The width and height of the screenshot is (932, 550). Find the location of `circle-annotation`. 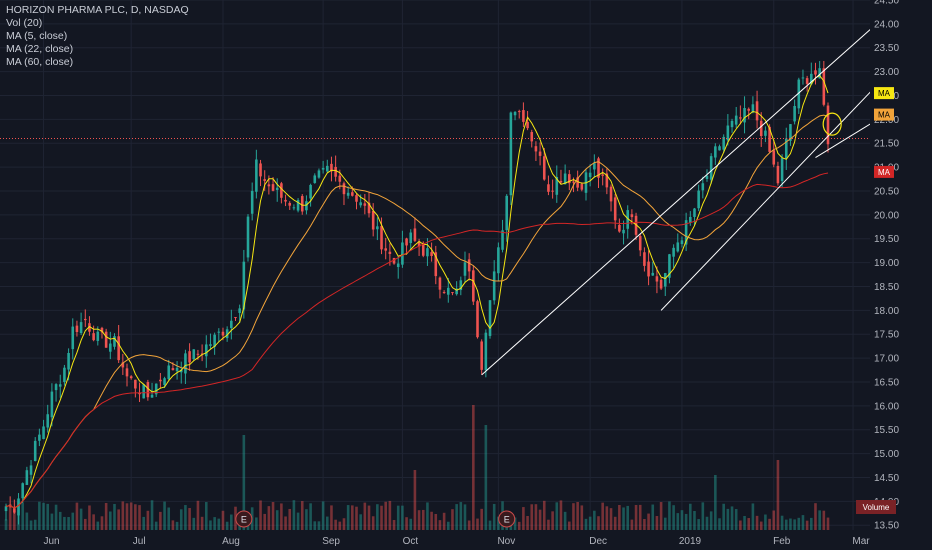

circle-annotation is located at coordinates (832, 124).